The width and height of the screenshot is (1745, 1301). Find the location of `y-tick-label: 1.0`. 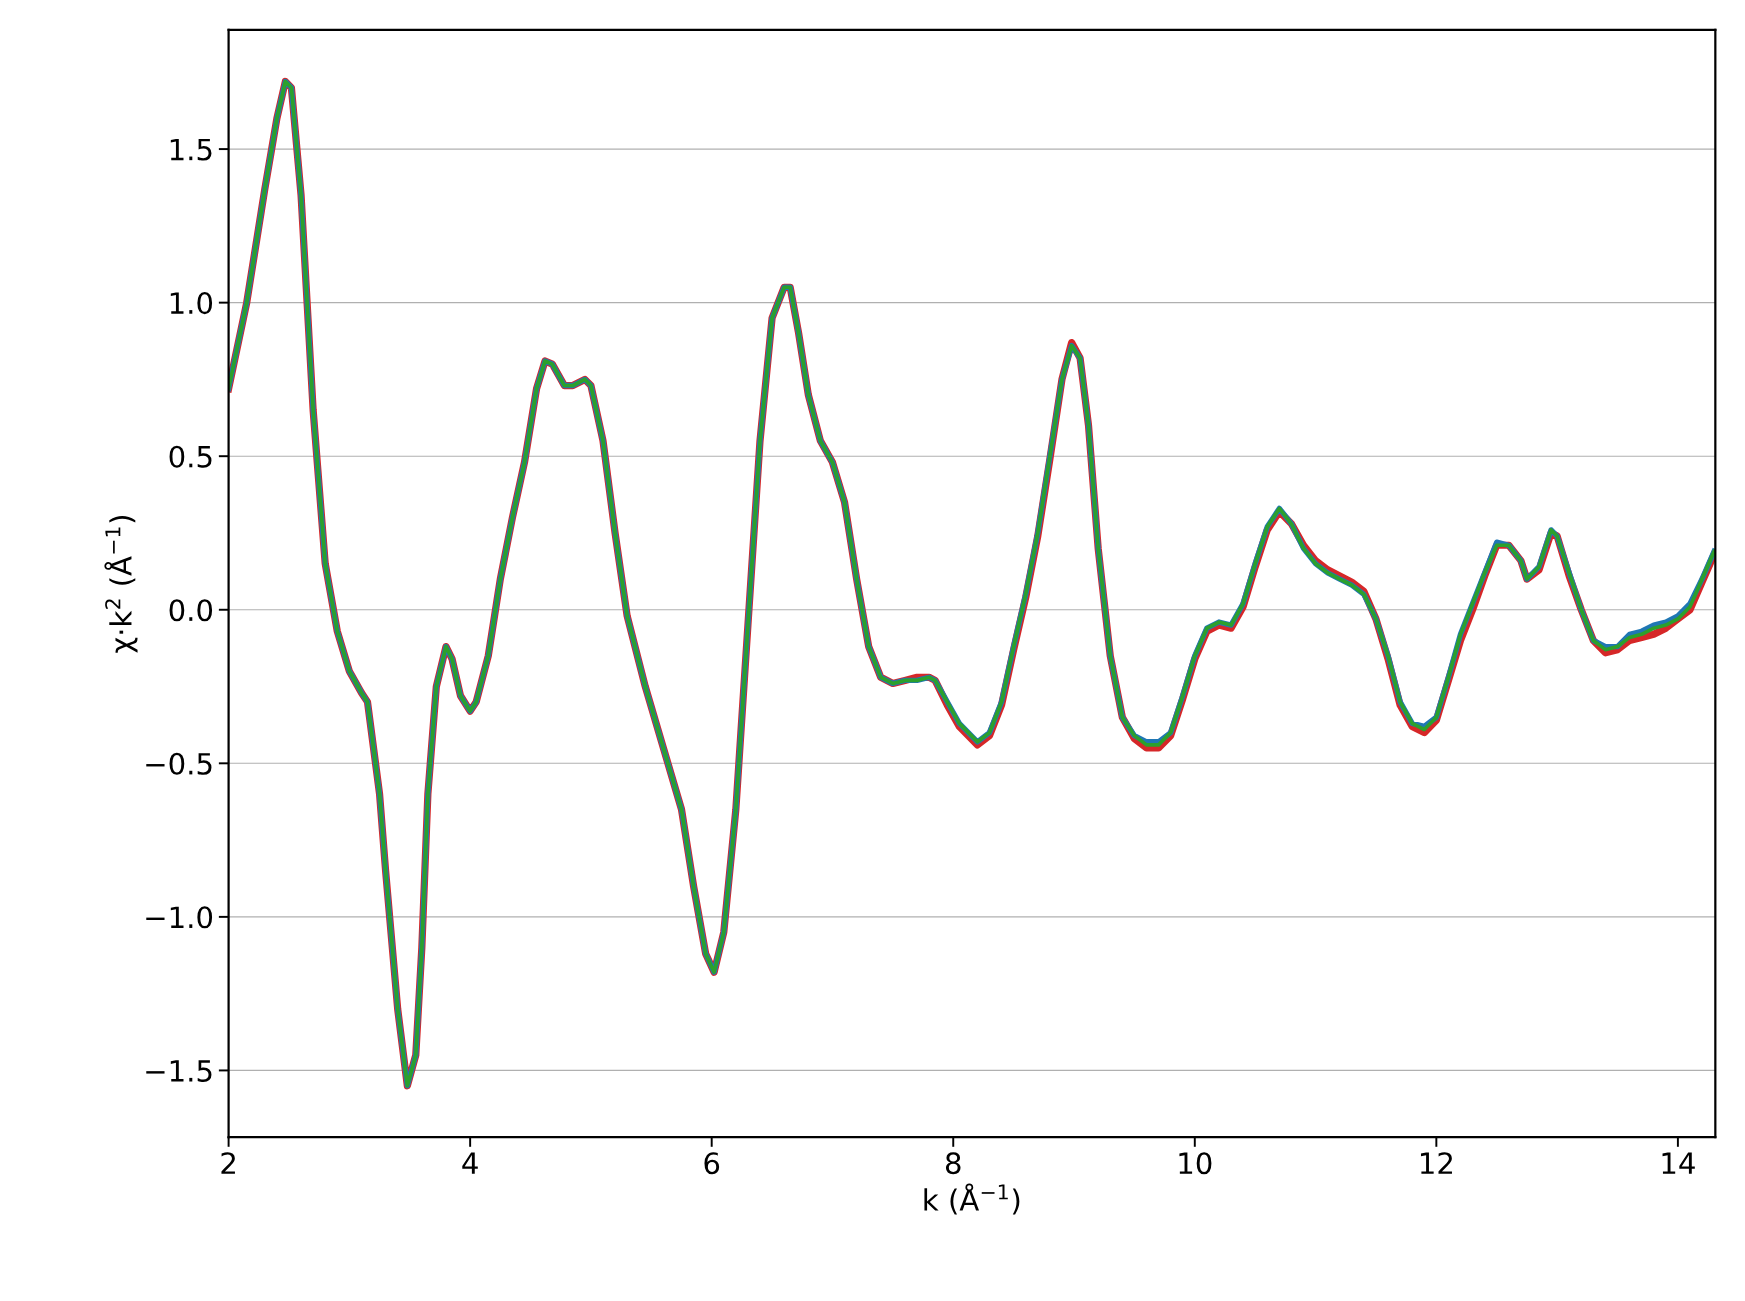

y-tick-label: 1.0 is located at coordinates (191, 303).